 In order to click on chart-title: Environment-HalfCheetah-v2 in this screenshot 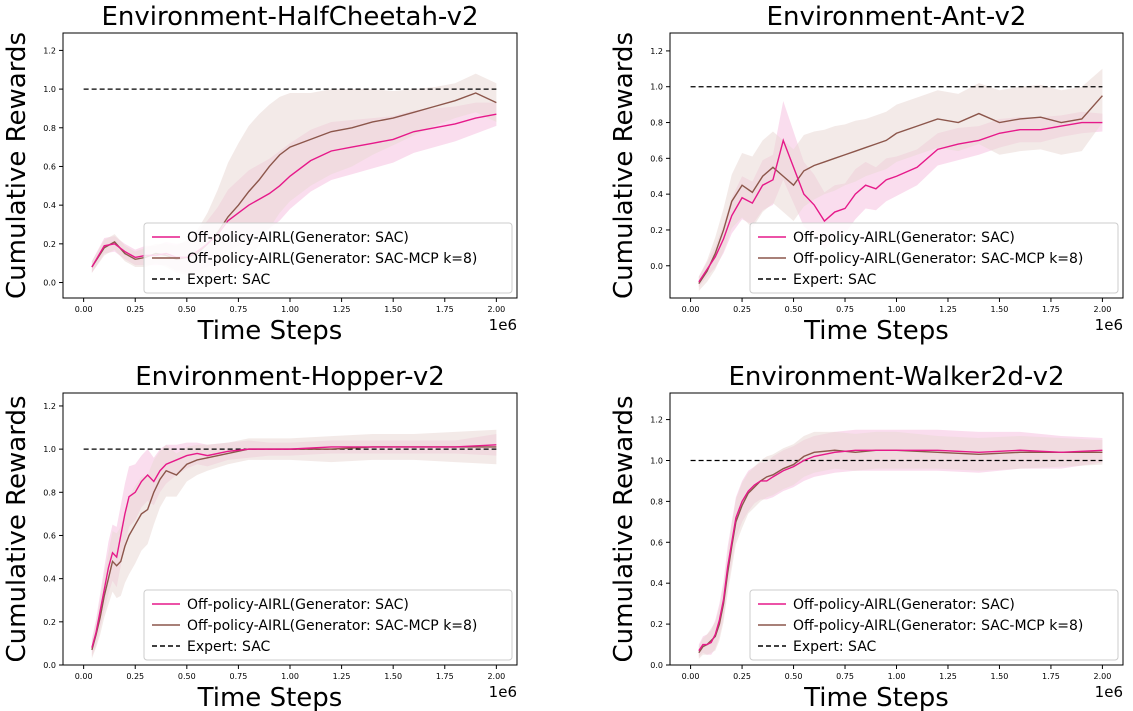, I will do `click(289, 17)`.